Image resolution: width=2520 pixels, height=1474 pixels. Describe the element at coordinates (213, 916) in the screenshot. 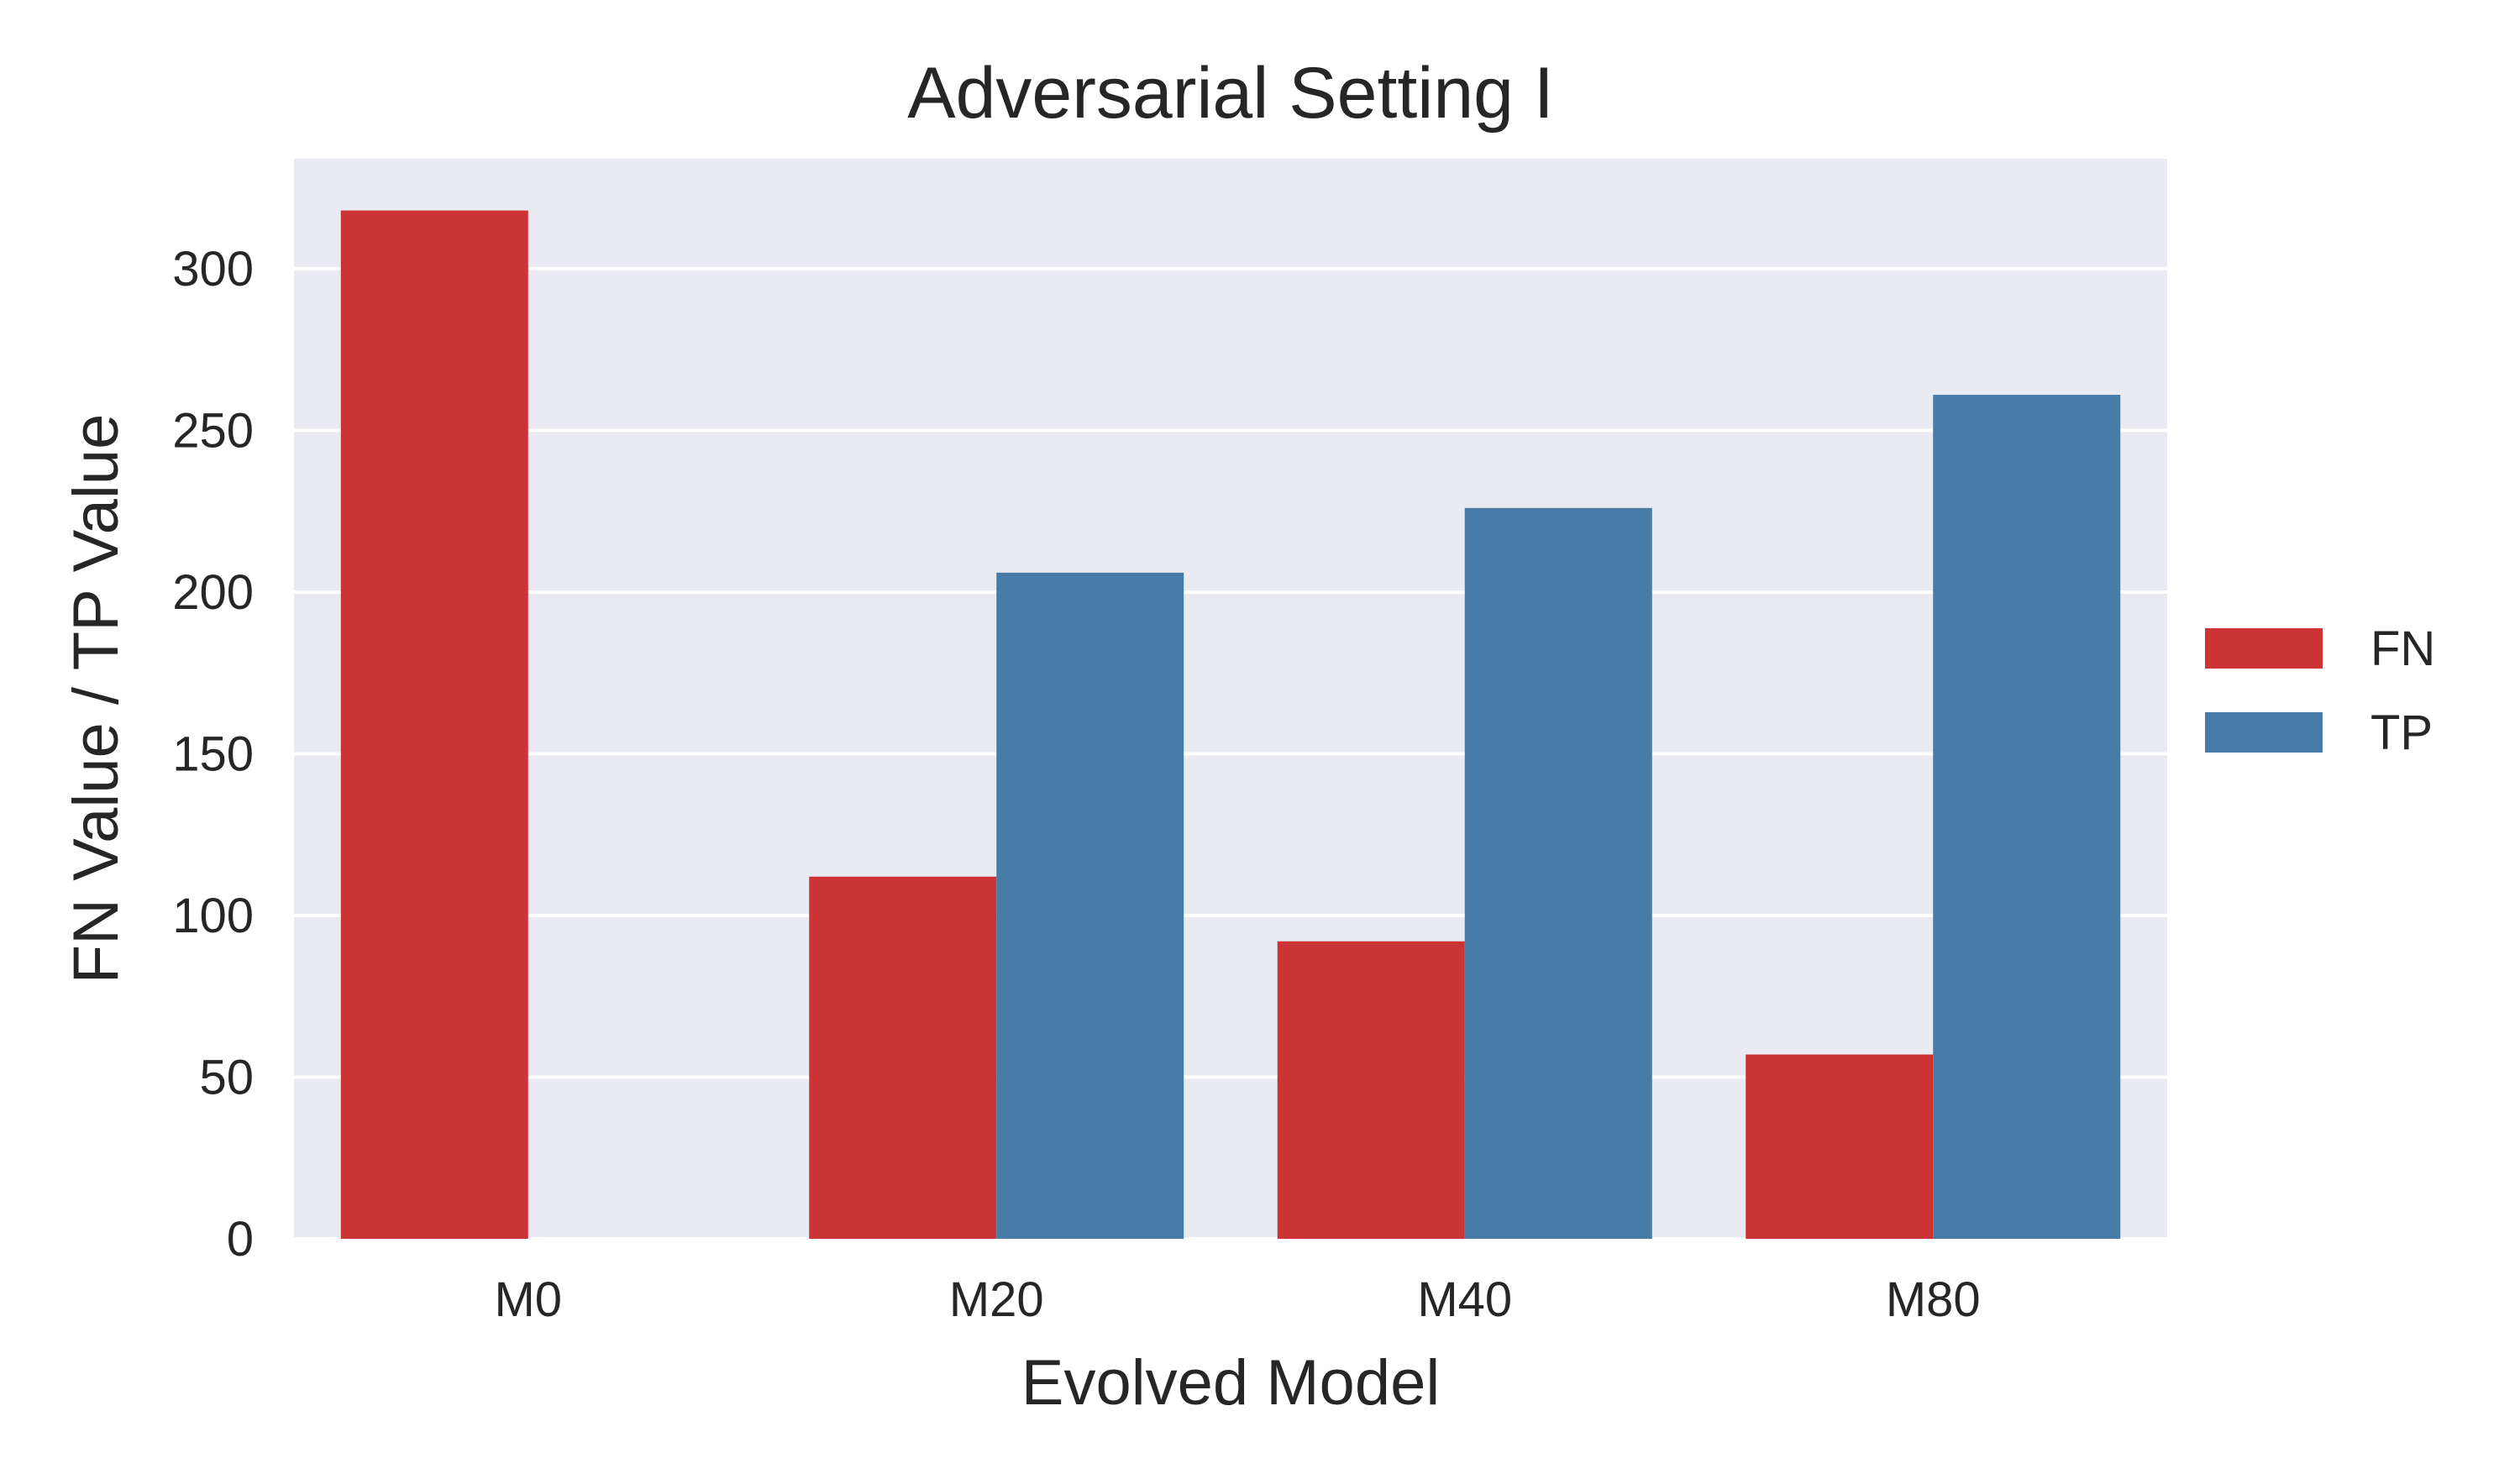

I see `y-tick-label: 100` at that location.